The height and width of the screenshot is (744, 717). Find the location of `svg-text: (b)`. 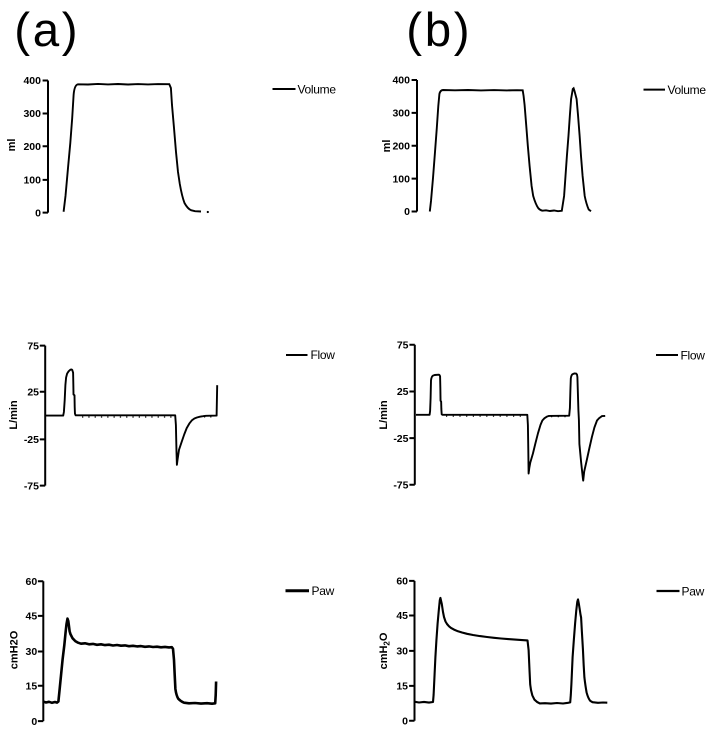

svg-text: (b) is located at coordinates (439, 30).